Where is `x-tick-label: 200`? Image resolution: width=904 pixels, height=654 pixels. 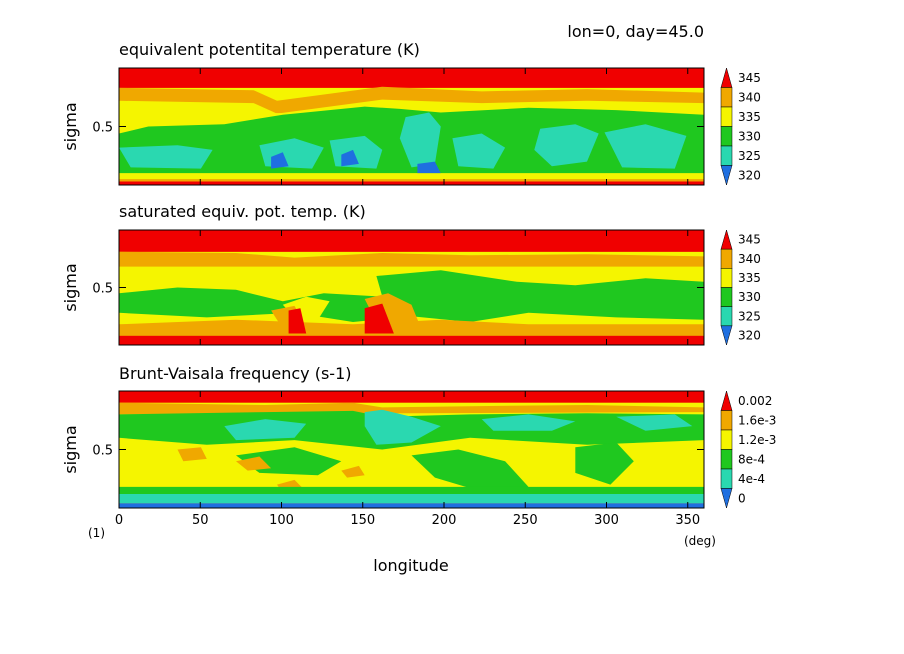 x-tick-label: 200 is located at coordinates (444, 520).